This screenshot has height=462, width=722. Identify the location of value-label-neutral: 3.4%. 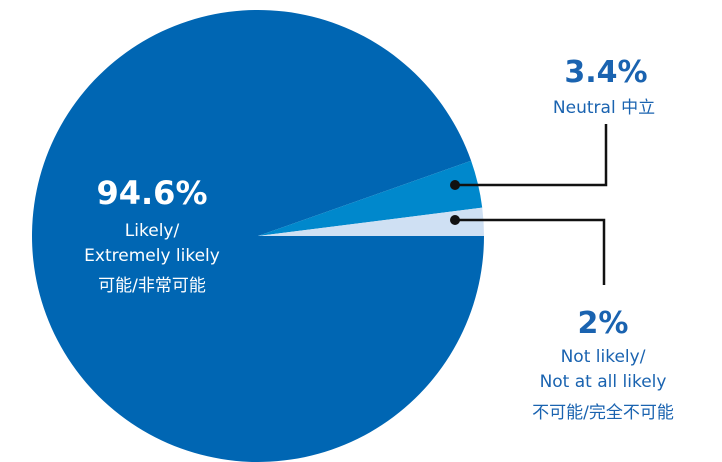
(605, 72).